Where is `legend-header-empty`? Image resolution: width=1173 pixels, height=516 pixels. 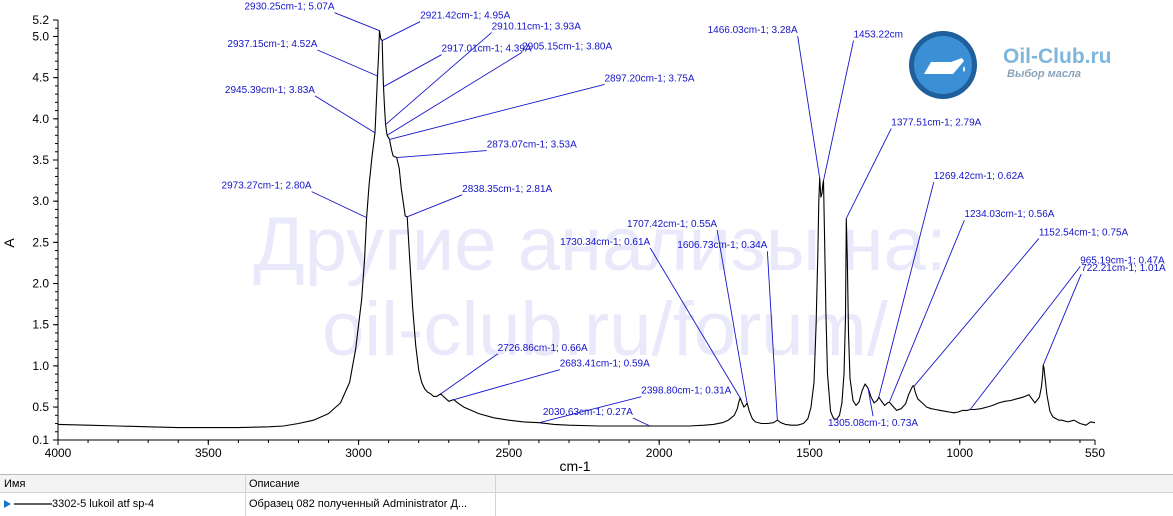
legend-header-empty is located at coordinates (834, 484).